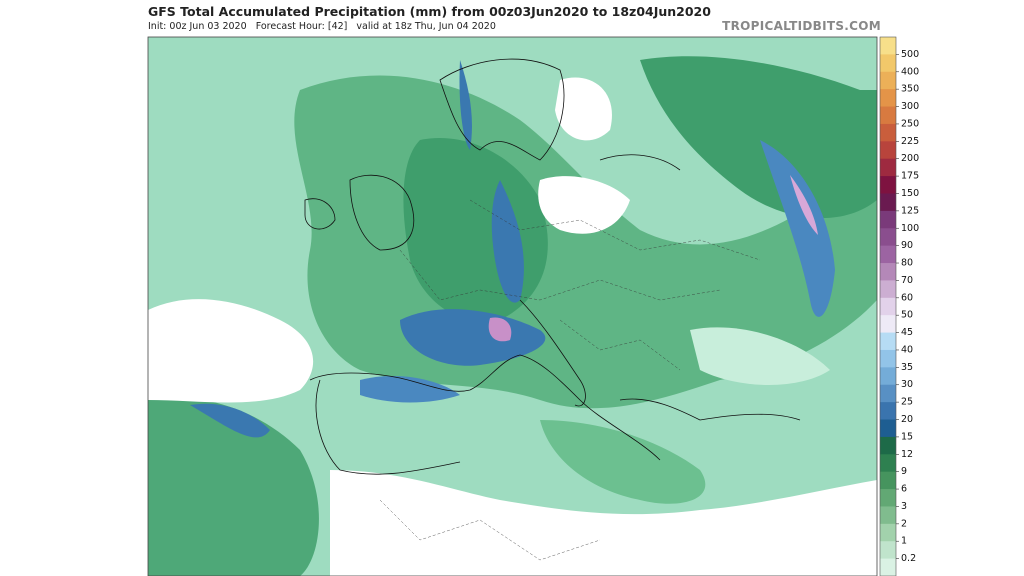  I want to click on colorbar-label: 225, so click(910, 141).